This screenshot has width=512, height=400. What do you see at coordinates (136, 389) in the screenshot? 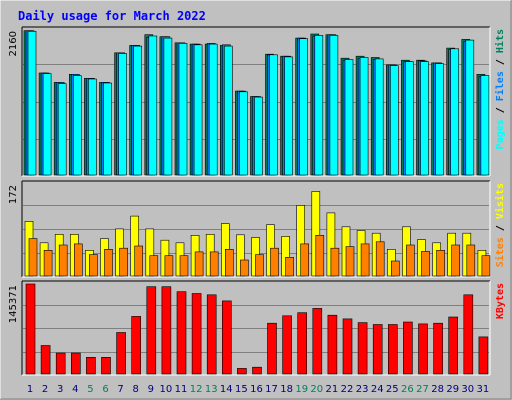
I see `x-tick-day-8: 8` at bounding box center [136, 389].